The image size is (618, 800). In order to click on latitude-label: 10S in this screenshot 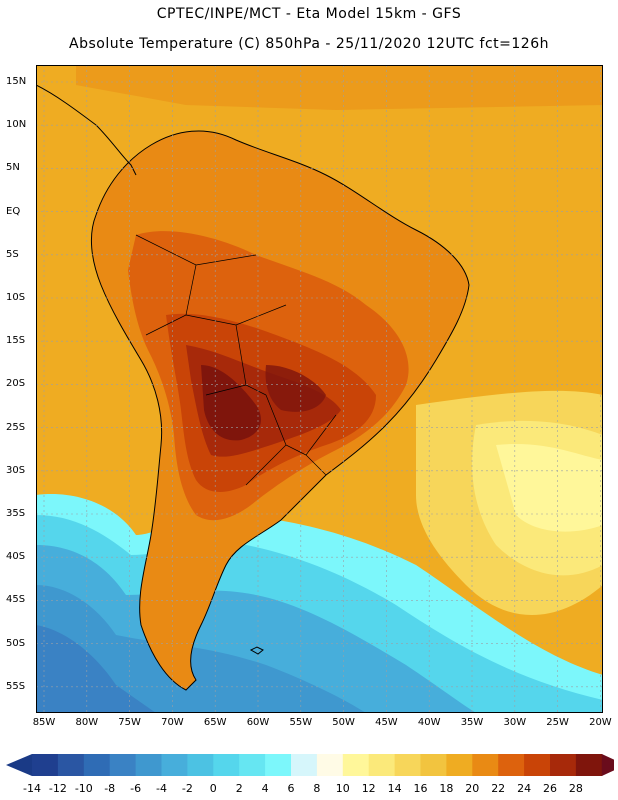, I will do `click(16, 297)`.